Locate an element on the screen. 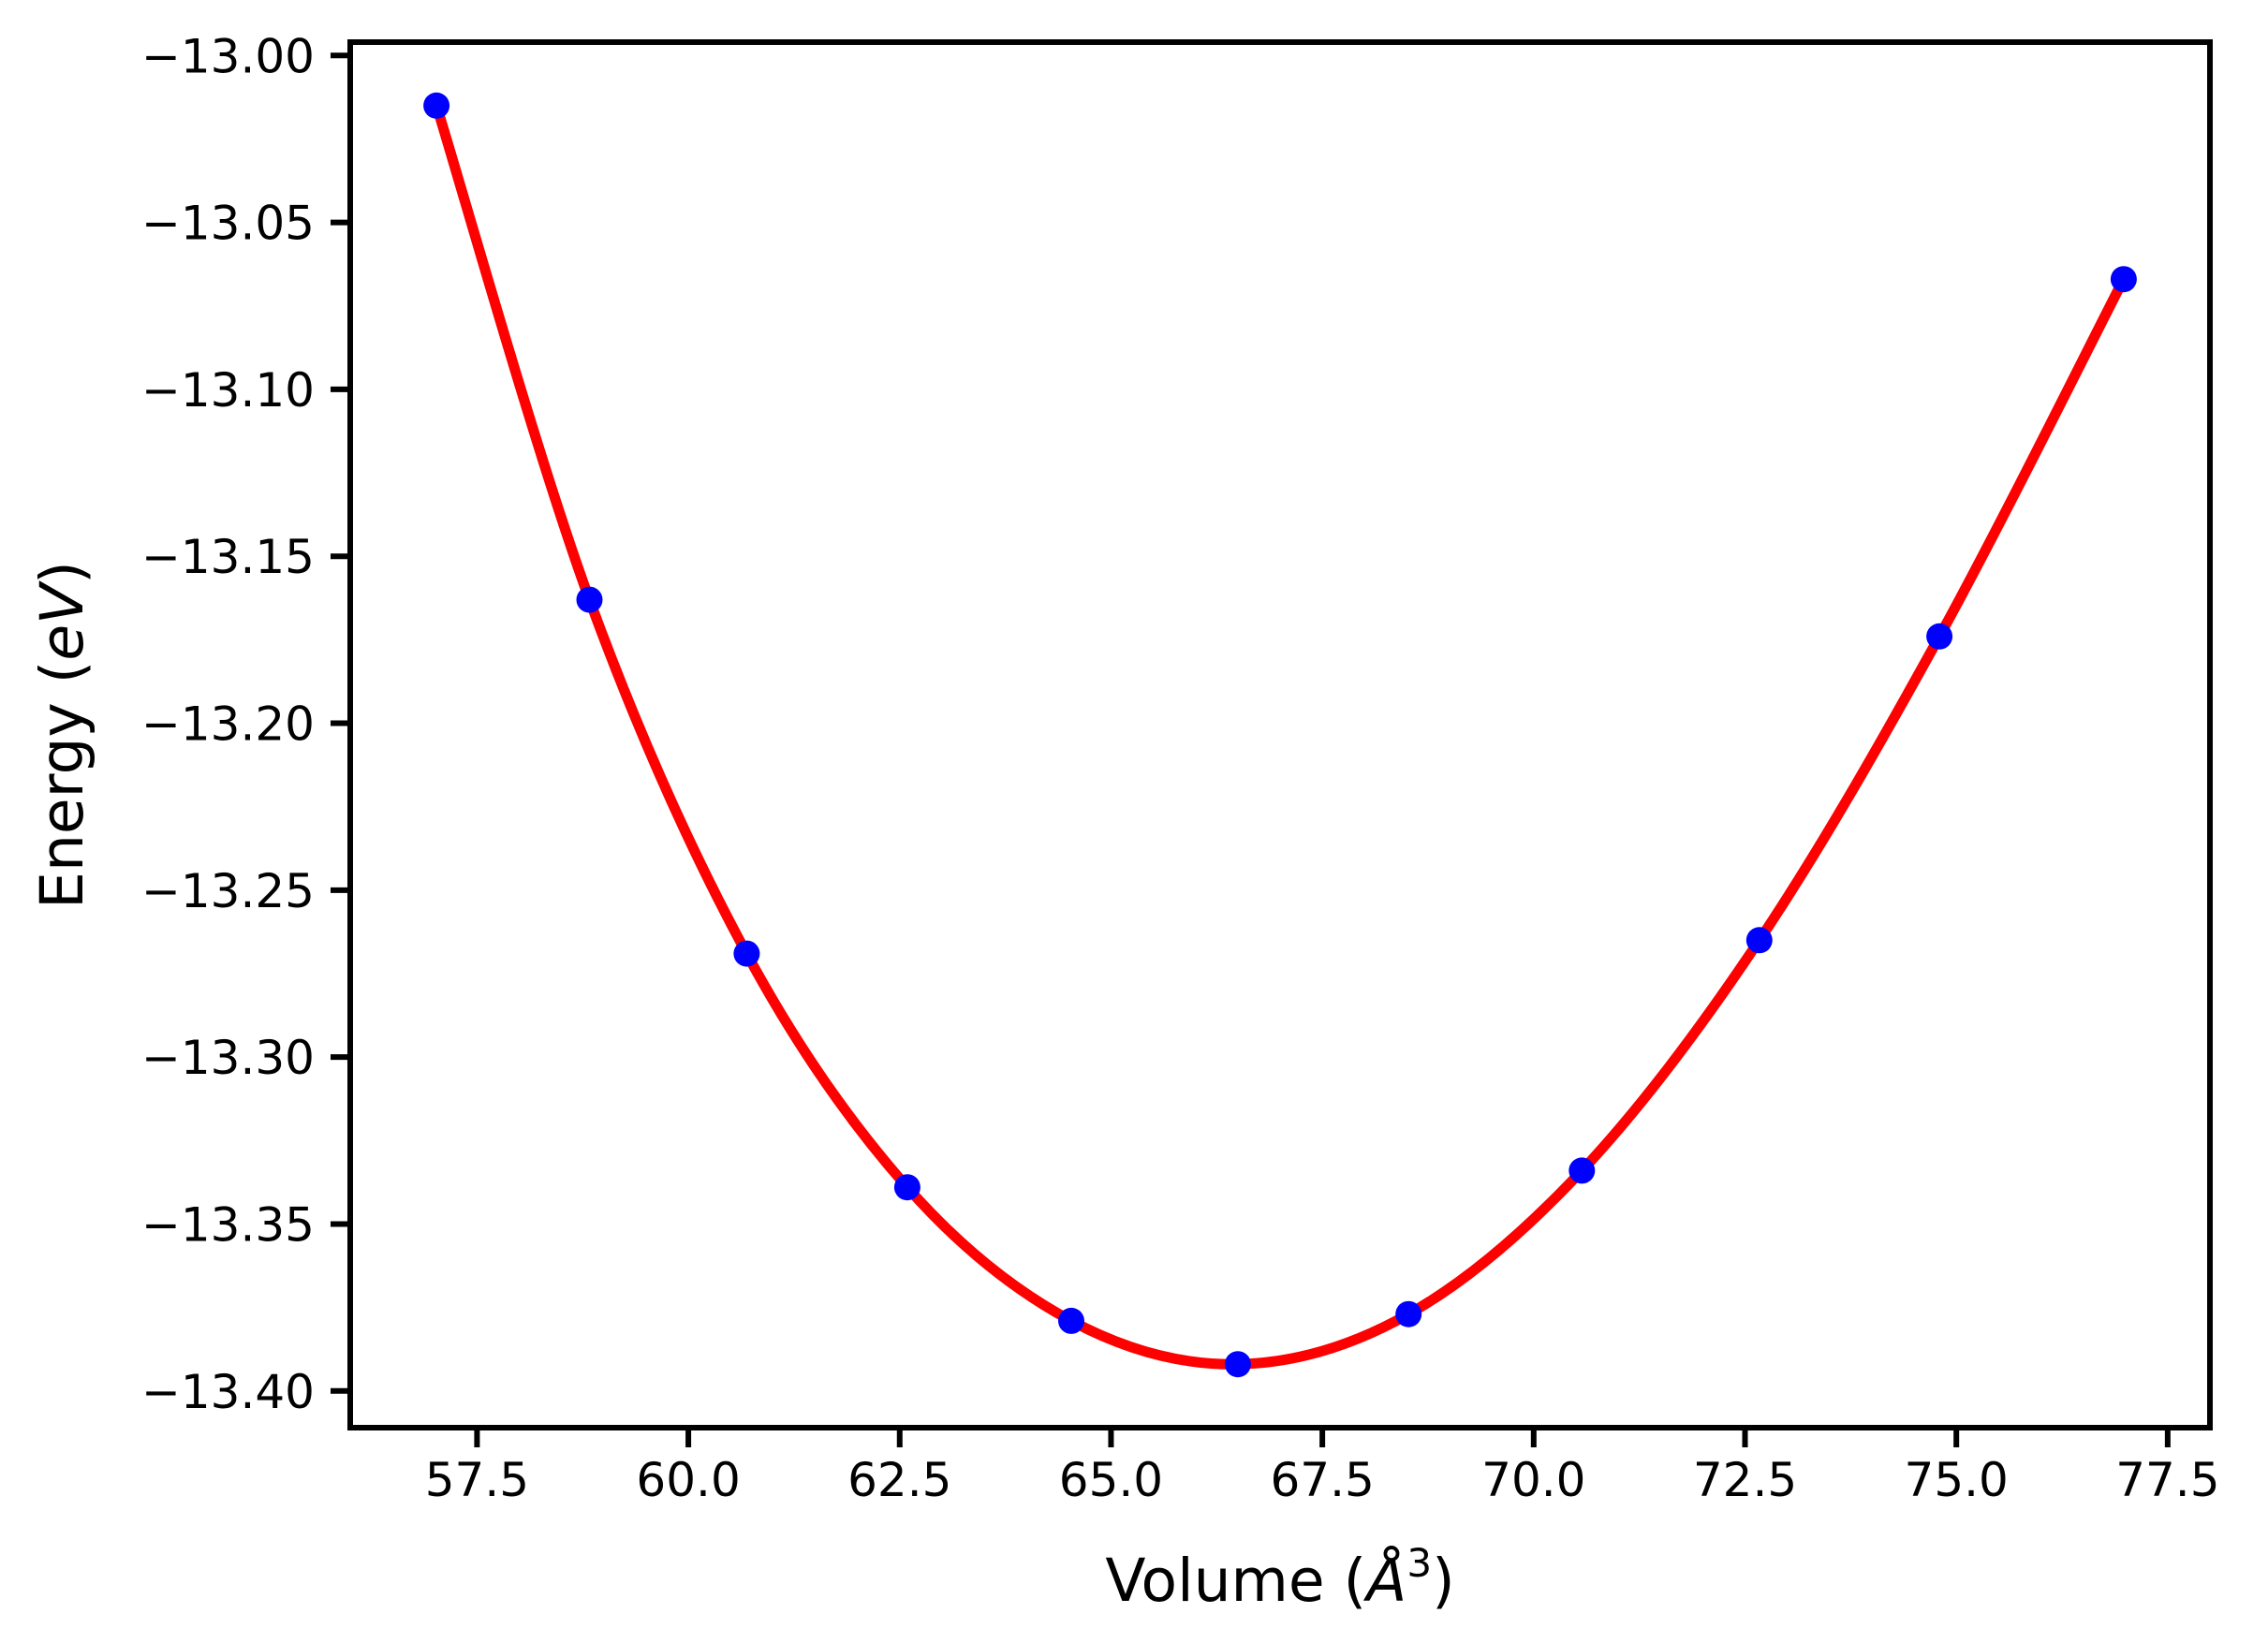  x-tick-label: 77.5 is located at coordinates (2167, 1480).